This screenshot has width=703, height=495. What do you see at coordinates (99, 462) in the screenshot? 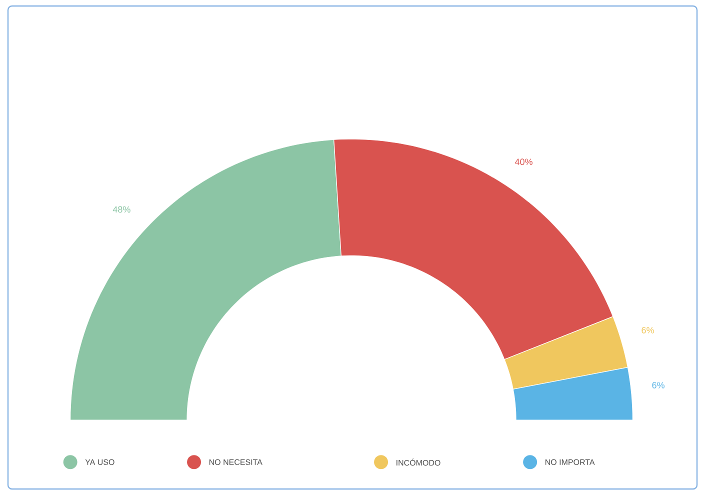
I see `legend-label: YA USO` at bounding box center [99, 462].